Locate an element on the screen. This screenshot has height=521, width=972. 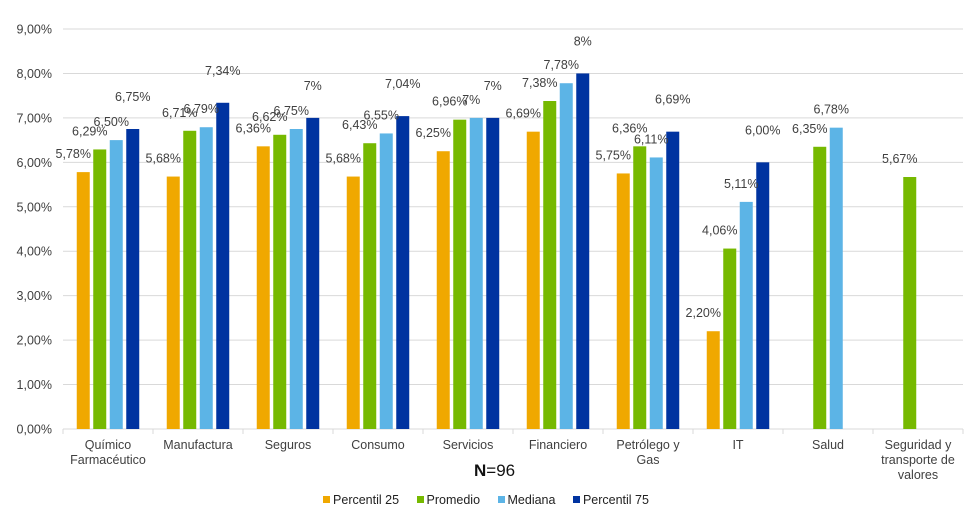
x-category-line: transporte de is located at coordinates (918, 460).